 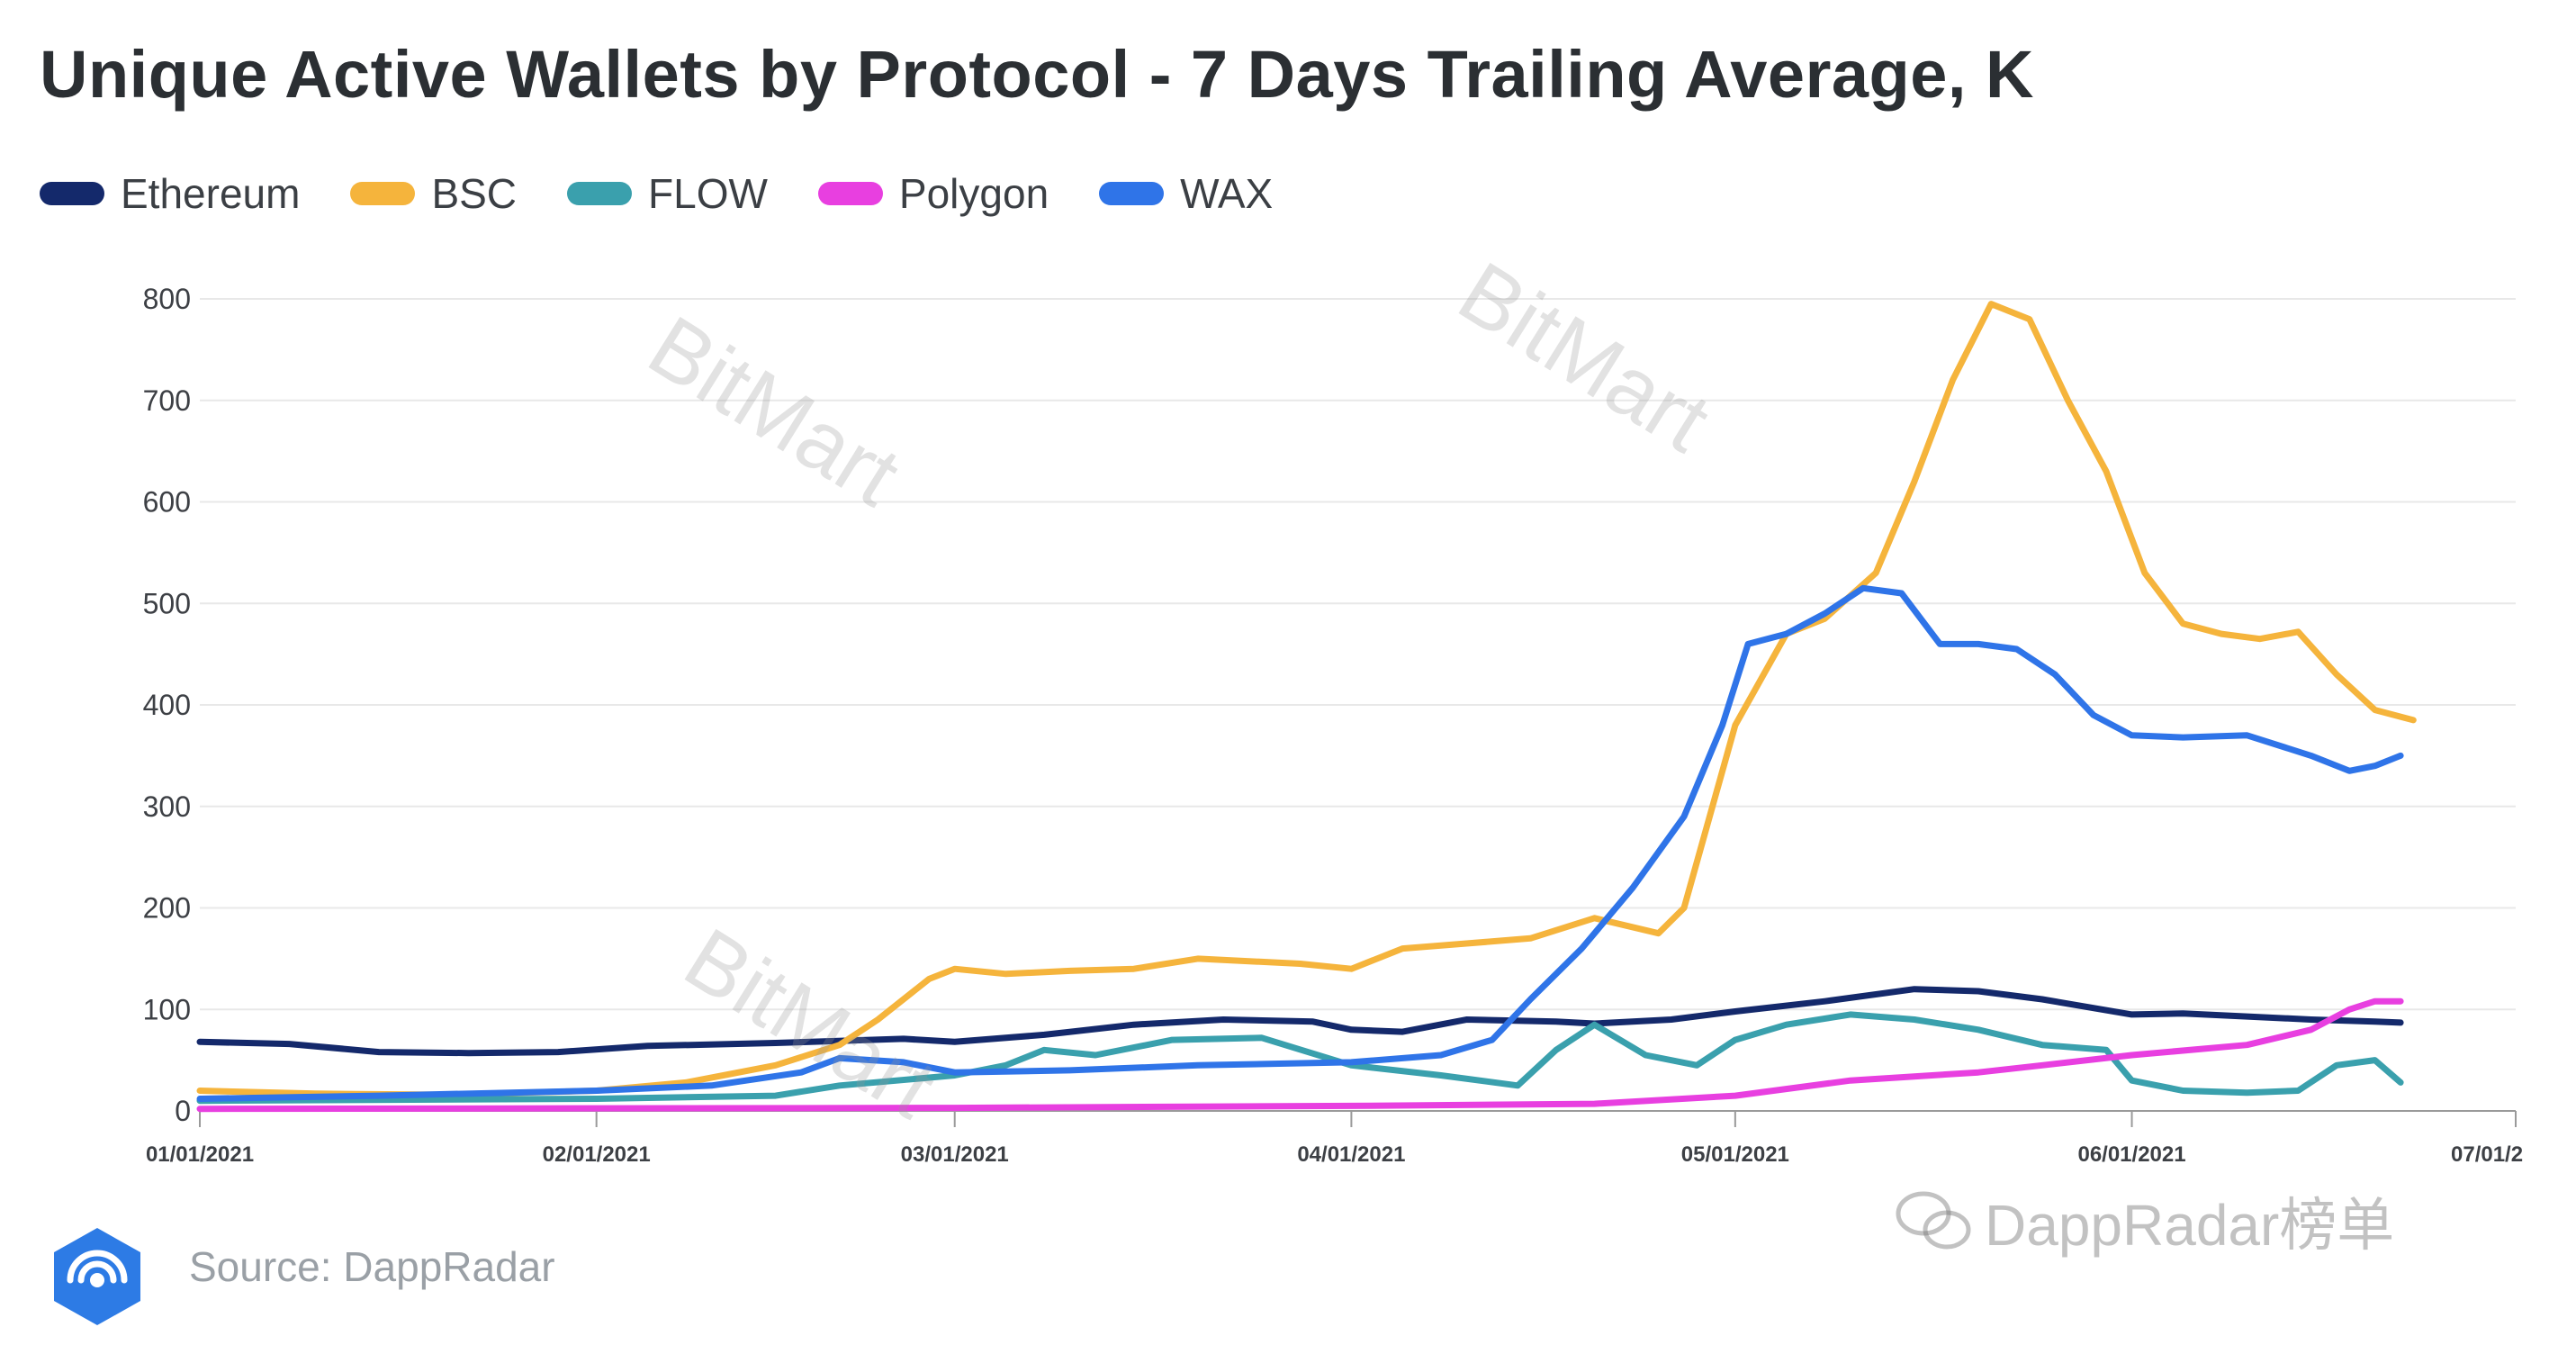 I want to click on legend-label-polygon: Polygon, so click(x=973, y=193).